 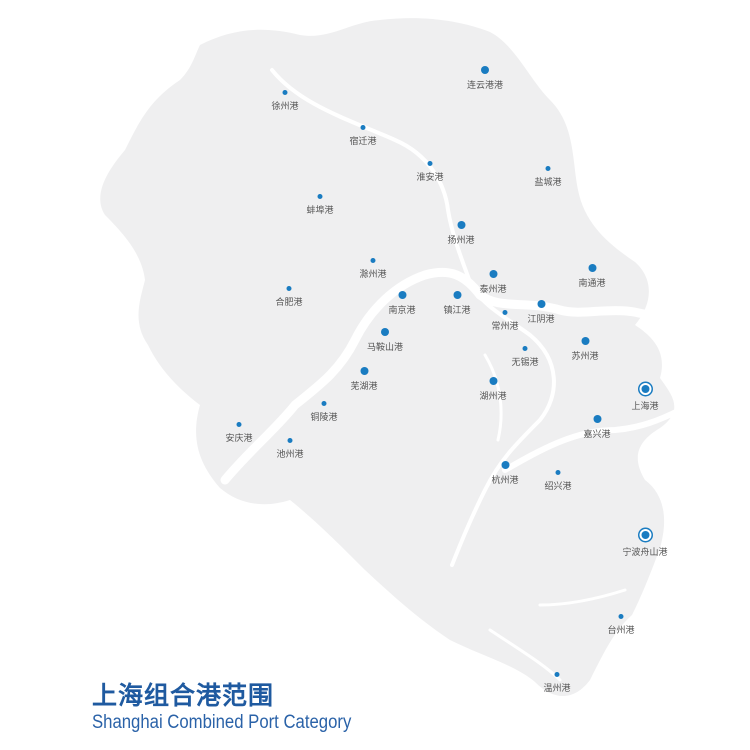 I want to click on port-label: 宁波舟山港, so click(x=645, y=553).